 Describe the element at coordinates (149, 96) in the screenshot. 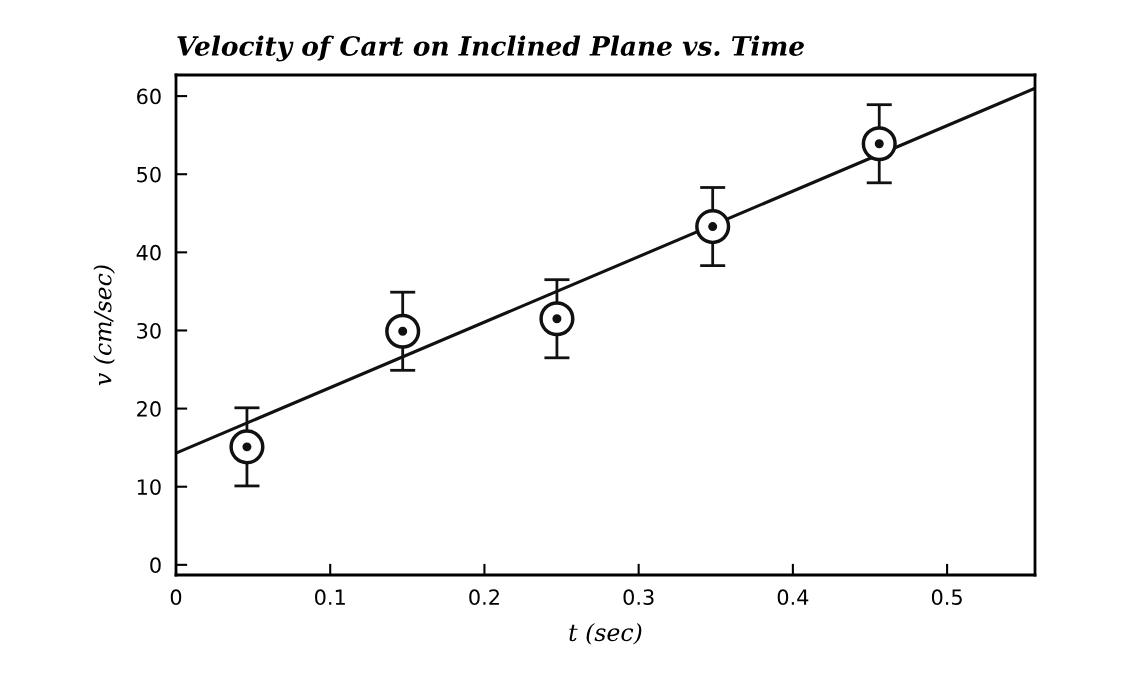

I see `y-tick-label: 60` at that location.